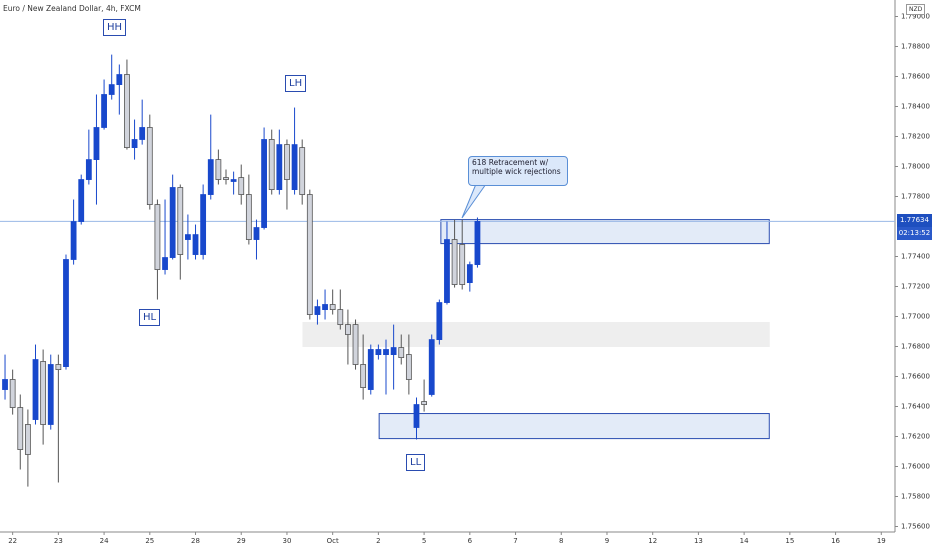 The width and height of the screenshot is (932, 550). Describe the element at coordinates (915, 467) in the screenshot. I see `y-tick-label: 1.76000` at that location.